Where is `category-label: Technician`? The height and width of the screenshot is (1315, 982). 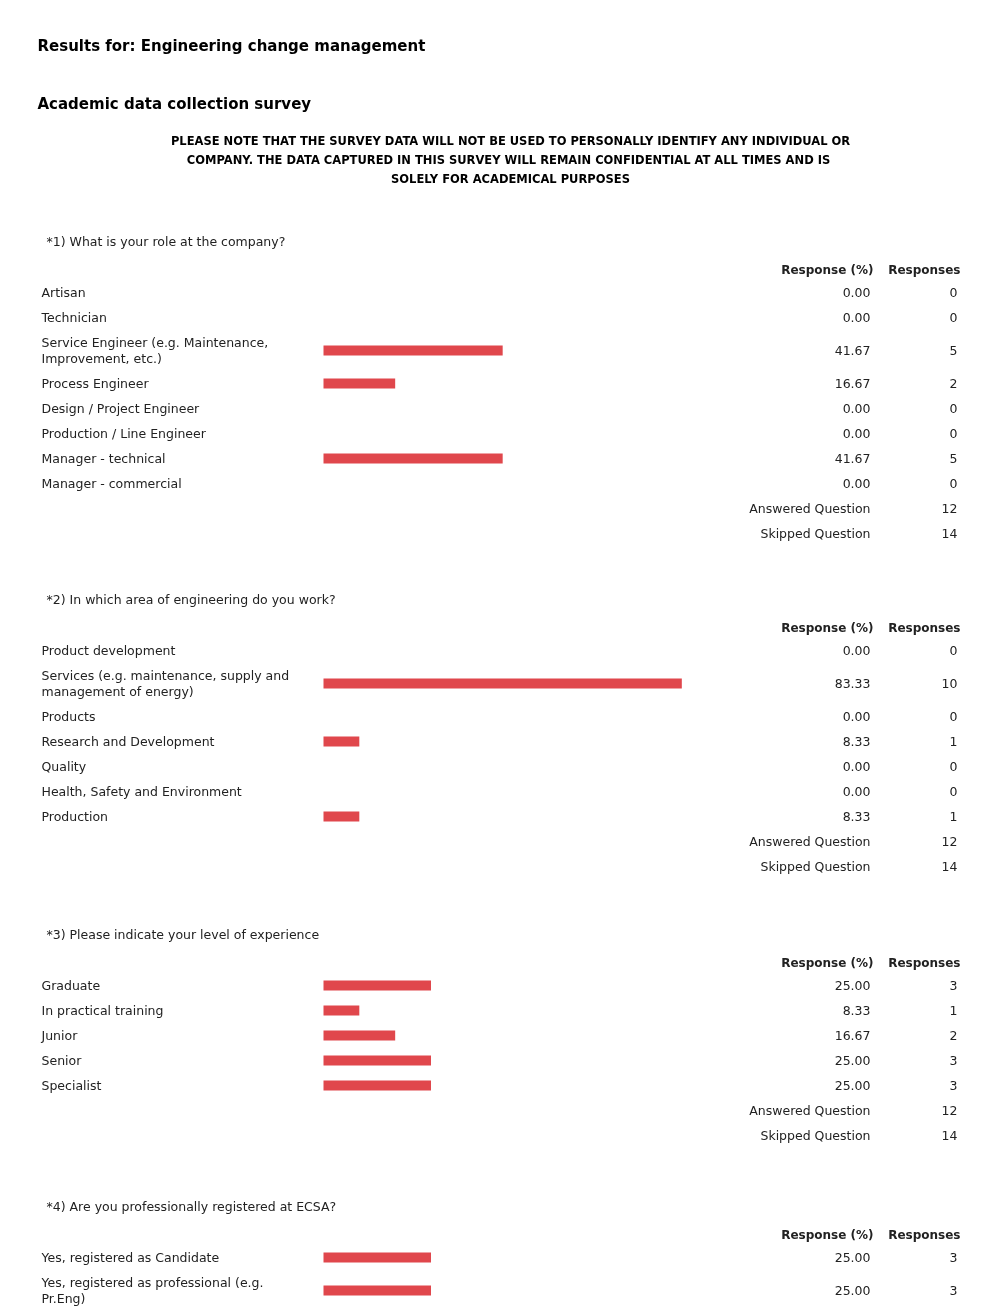 category-label: Technician is located at coordinates (74, 317).